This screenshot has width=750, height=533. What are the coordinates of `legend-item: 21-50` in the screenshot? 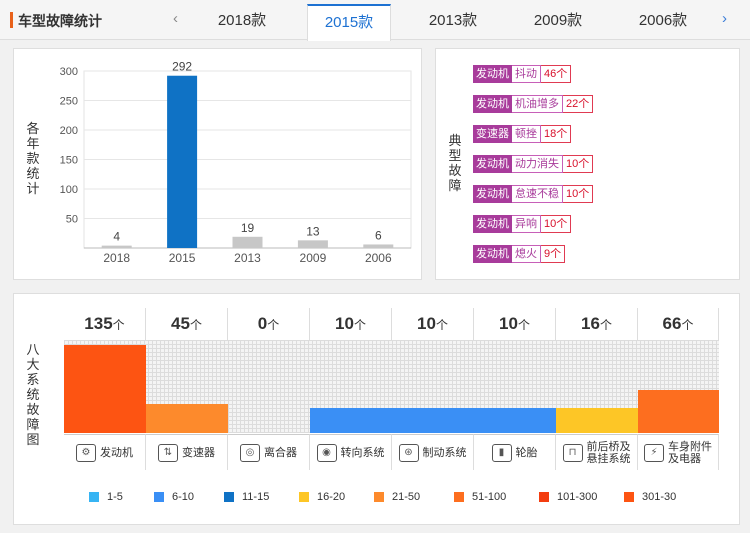 It's located at (397, 497).